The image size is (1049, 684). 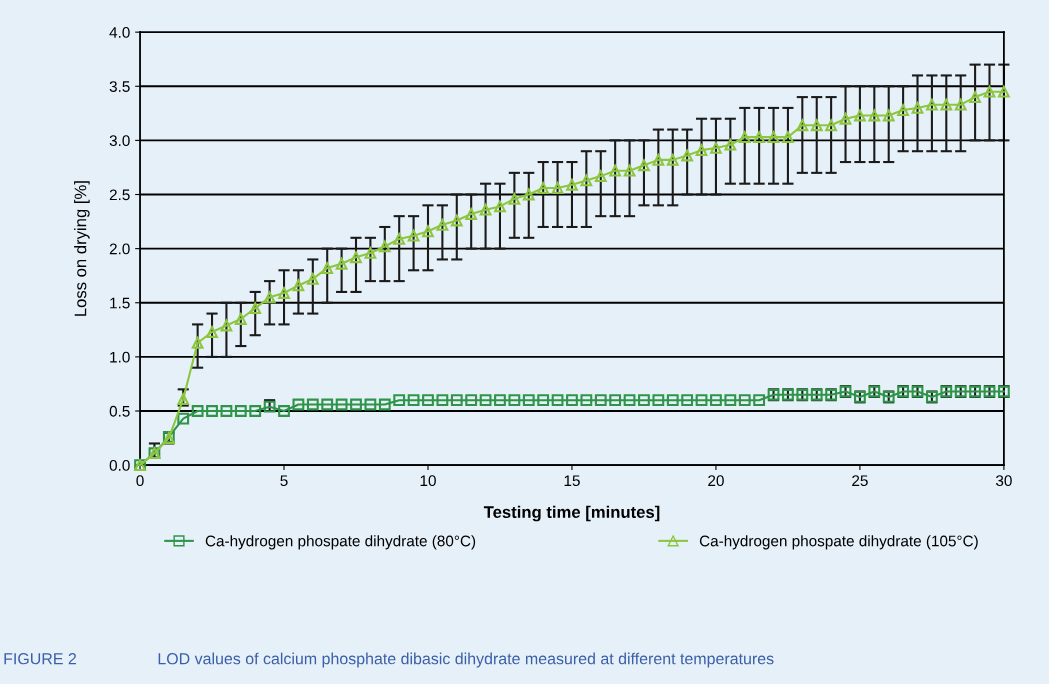 I want to click on y-tick-label: 2.0, so click(x=119, y=249).